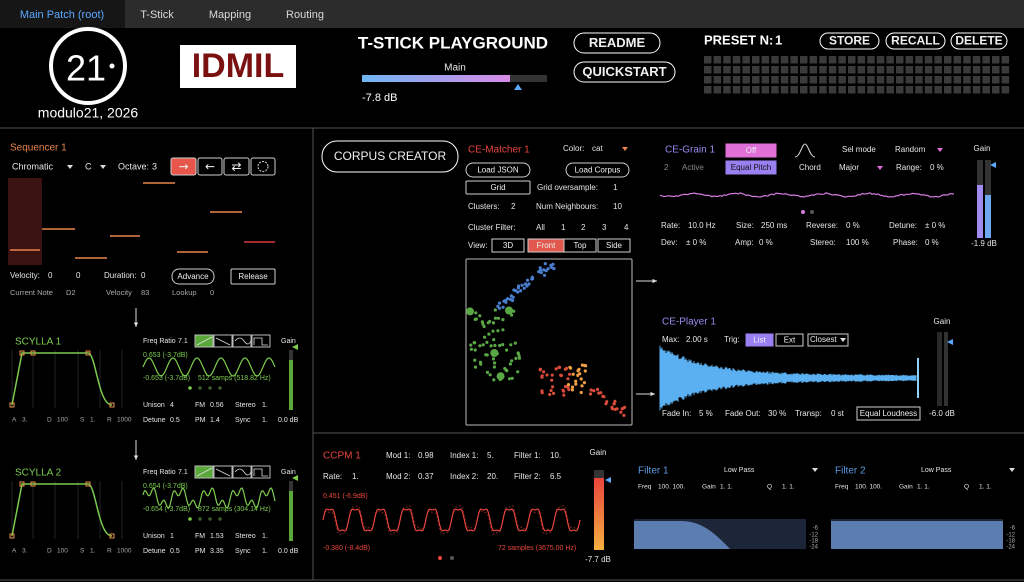  Describe the element at coordinates (751, 167) in the screenshot. I see `button: Equal Pitch` at that location.